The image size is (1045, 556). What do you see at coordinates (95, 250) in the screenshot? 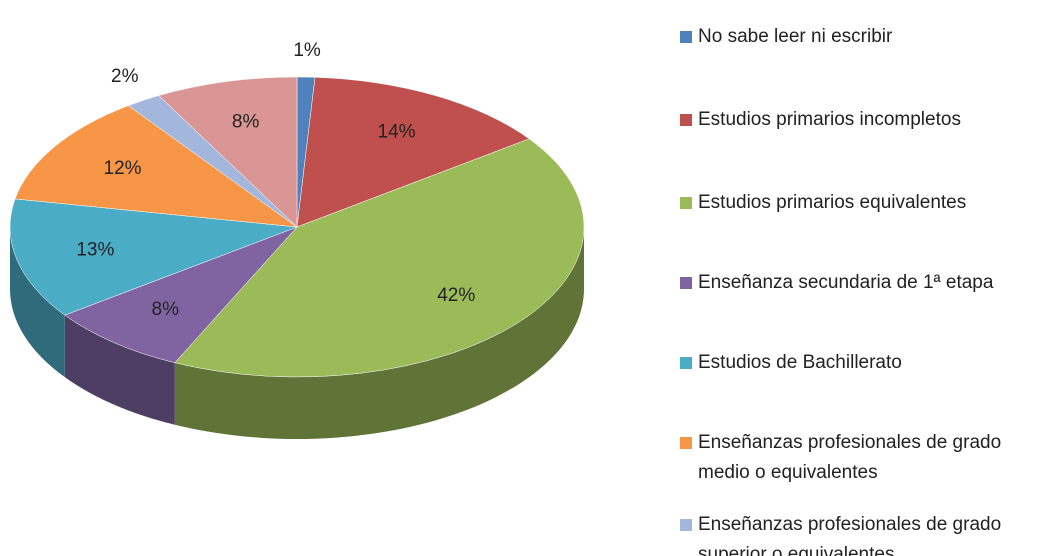
I see `data-label: 13%` at bounding box center [95, 250].